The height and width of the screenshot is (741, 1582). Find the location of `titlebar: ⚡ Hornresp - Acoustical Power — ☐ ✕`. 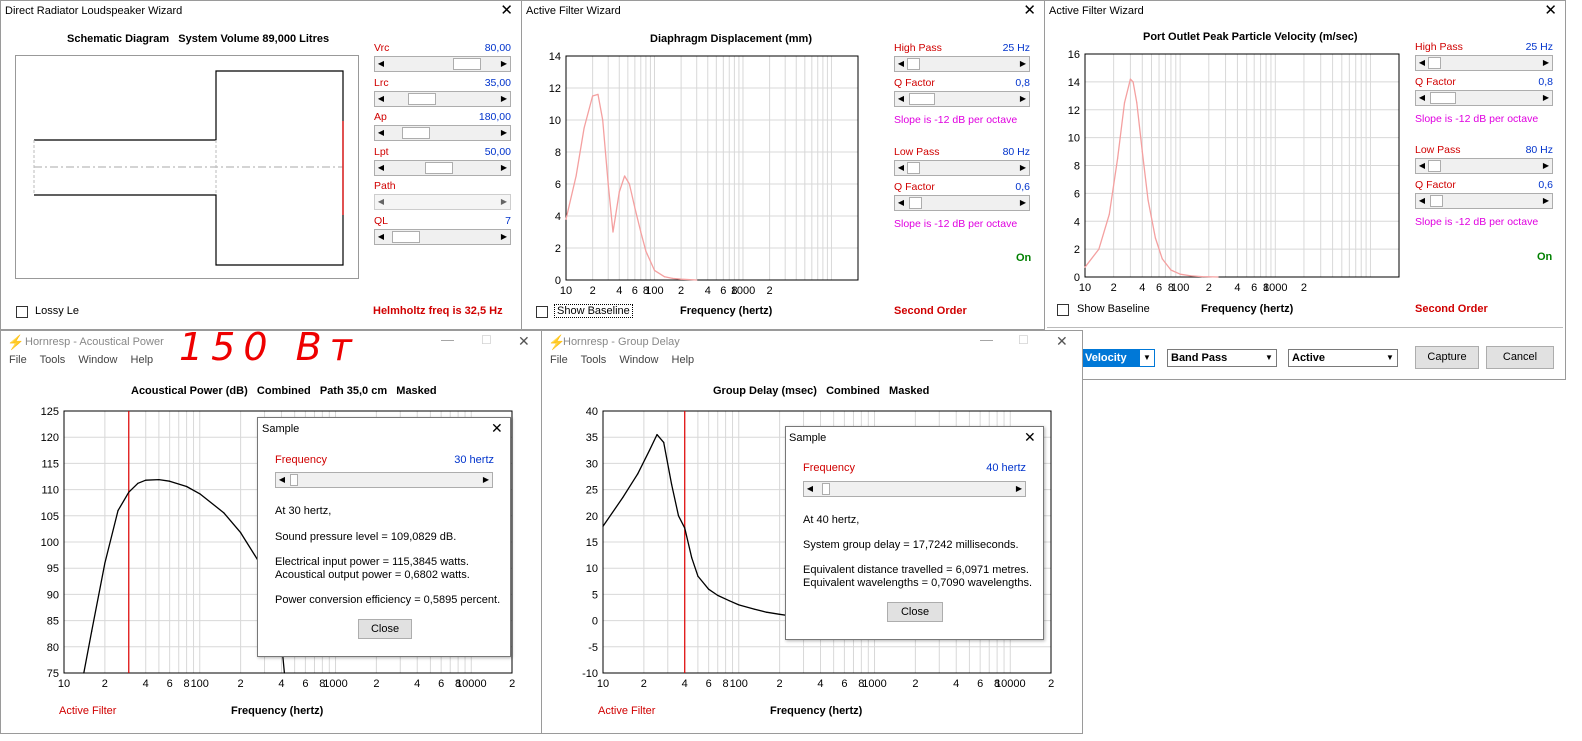

titlebar: ⚡ Hornresp - Acoustical Power — ☐ ✕ is located at coordinates (271, 342).